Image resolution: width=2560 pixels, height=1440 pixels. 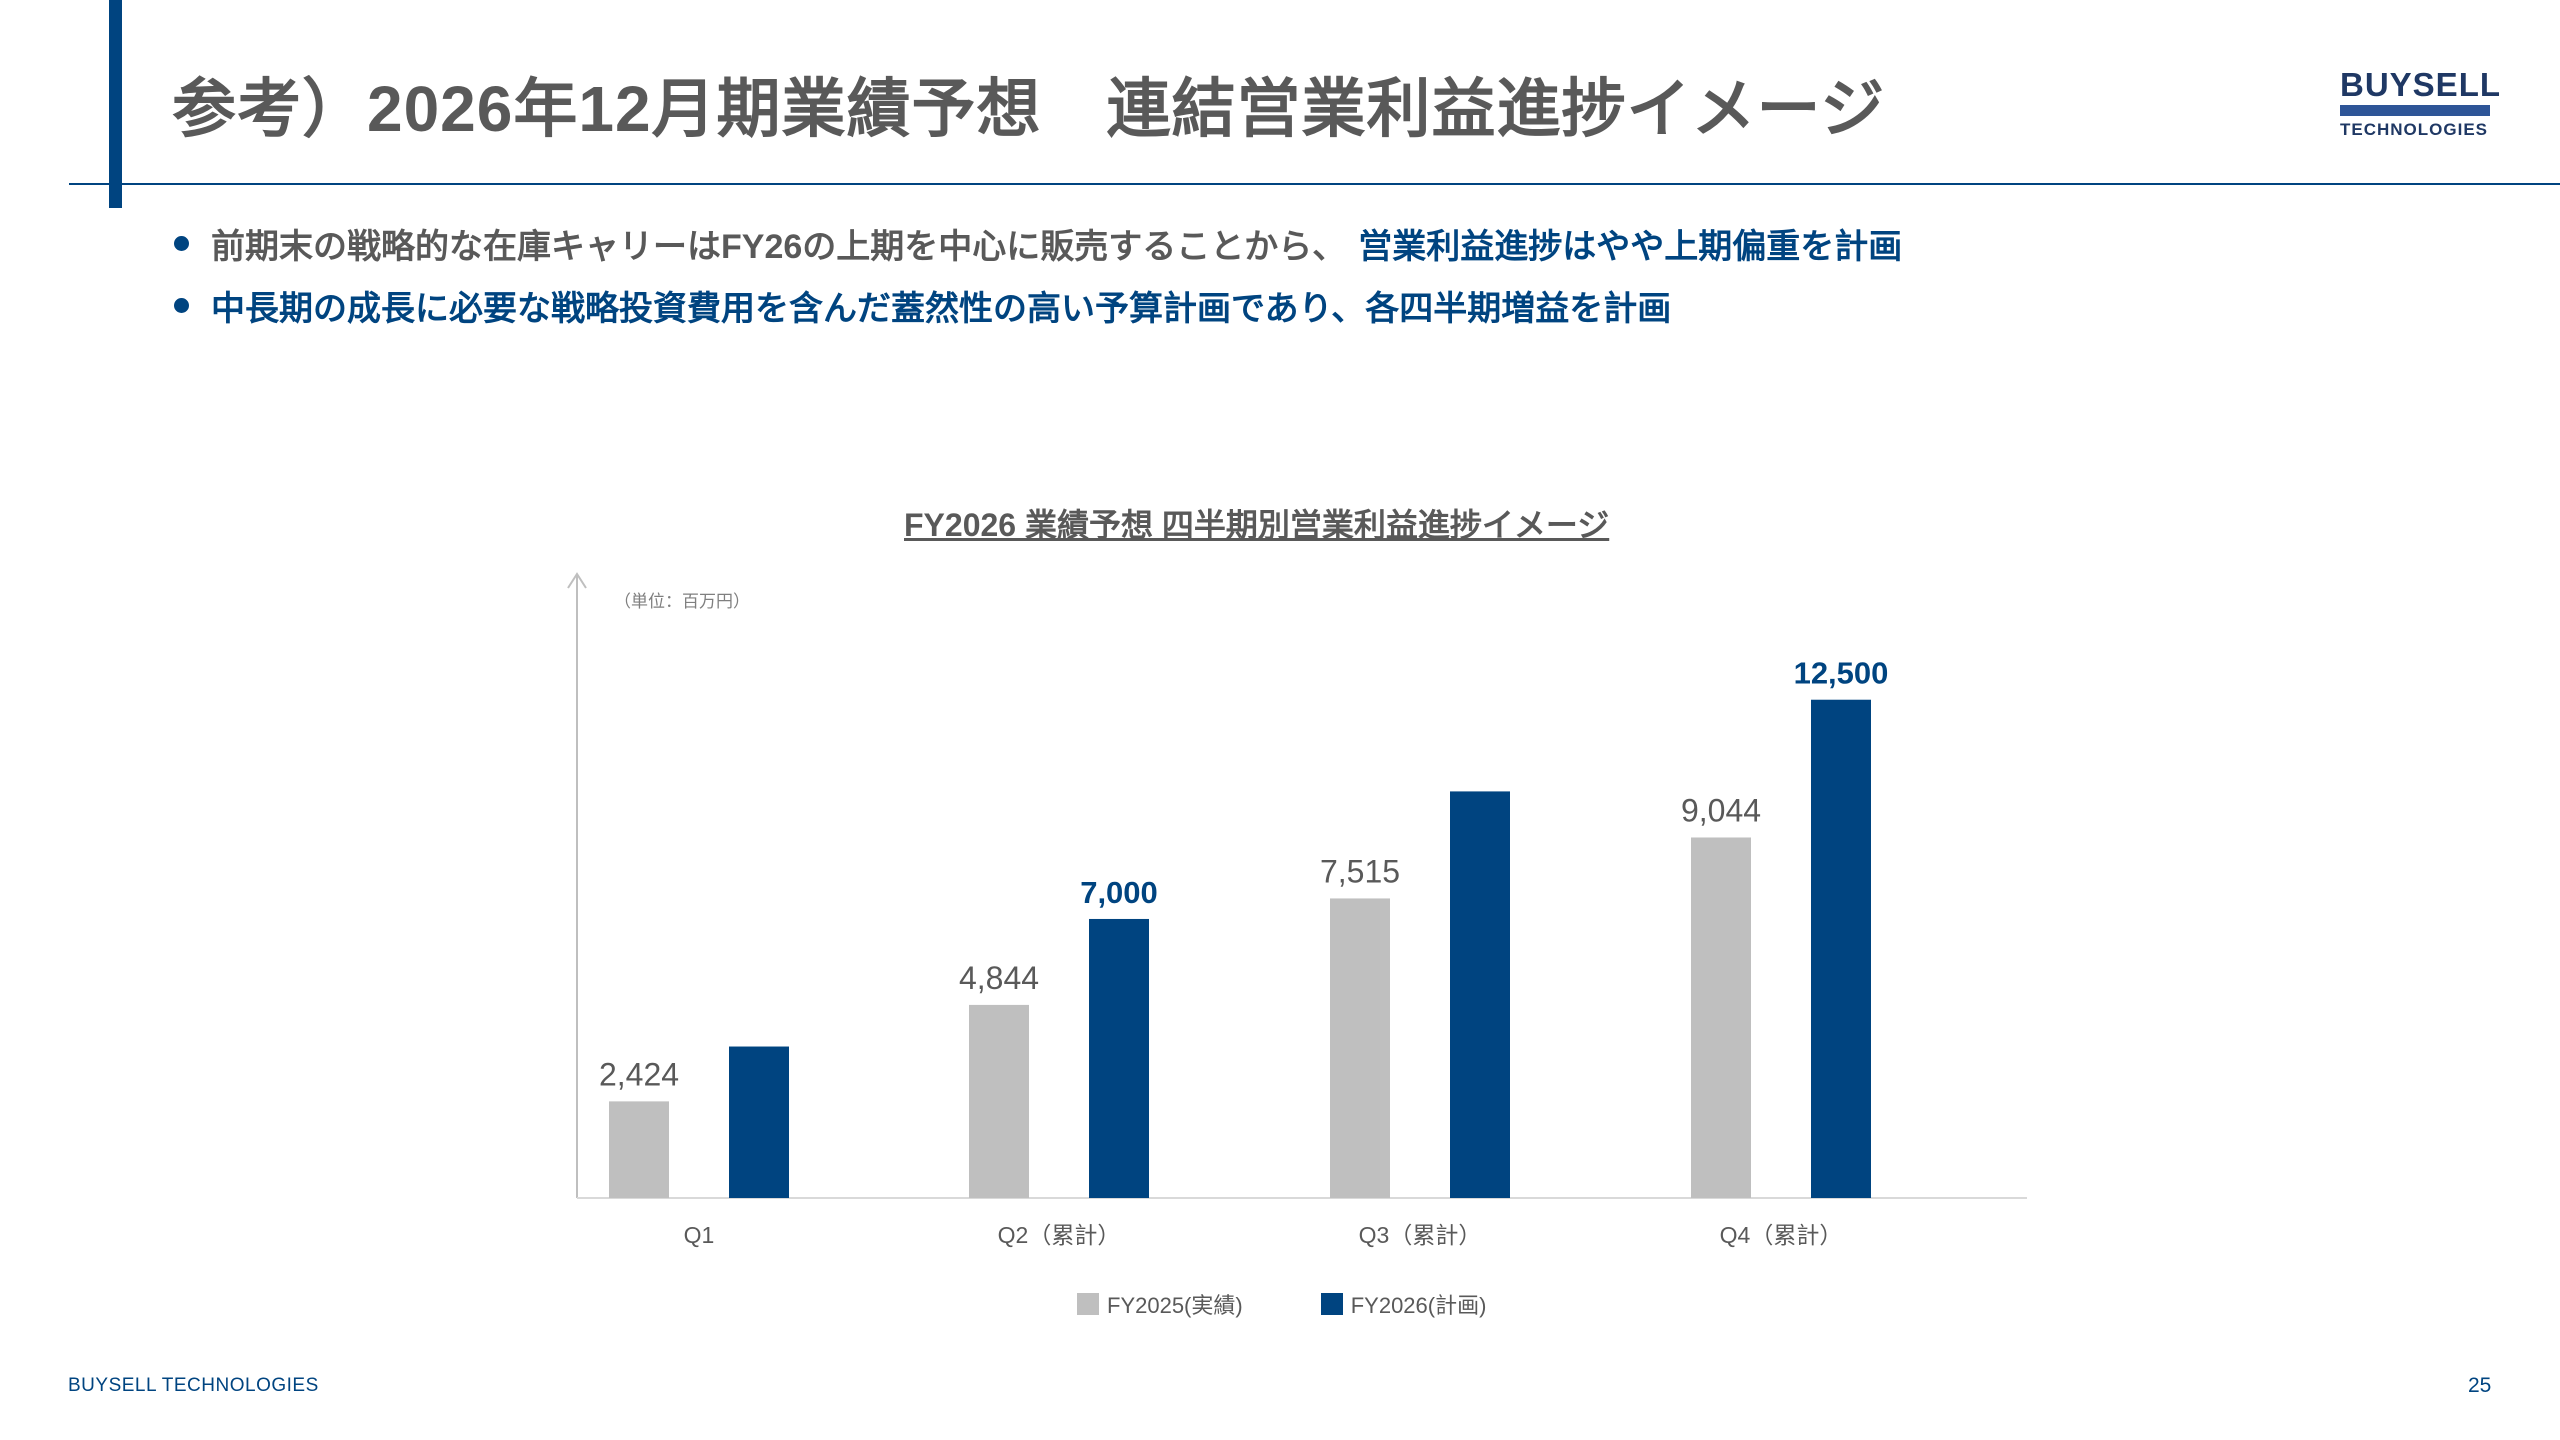 I want to click on legend-item-fy2025: FY2025(実績), so click(x=1160, y=1304).